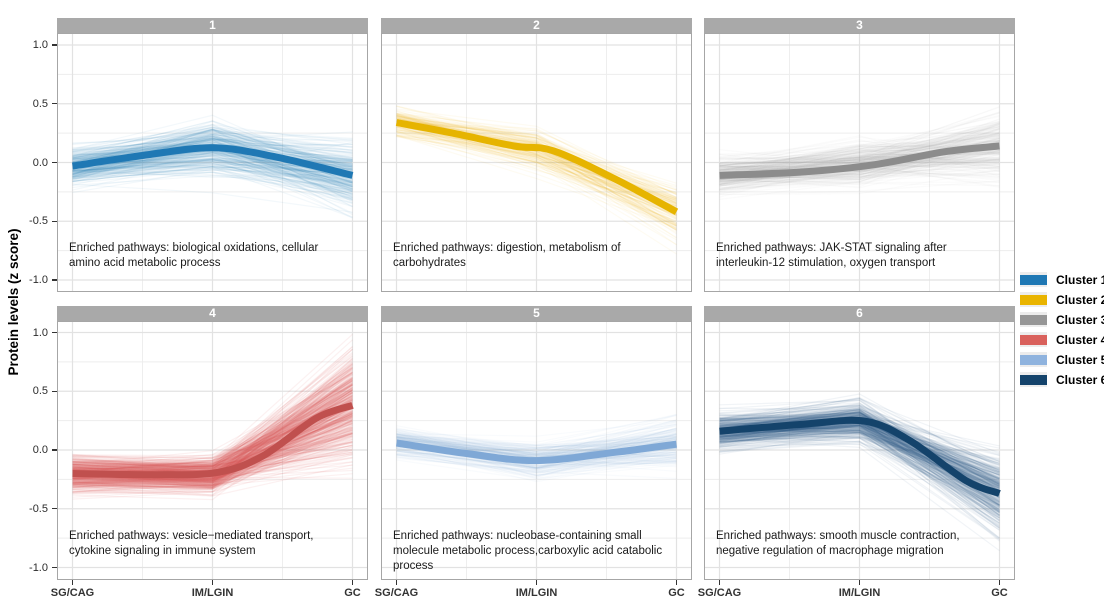 The width and height of the screenshot is (1104, 609). What do you see at coordinates (1080, 339) in the screenshot?
I see `legend-label: Cluster 4` at bounding box center [1080, 339].